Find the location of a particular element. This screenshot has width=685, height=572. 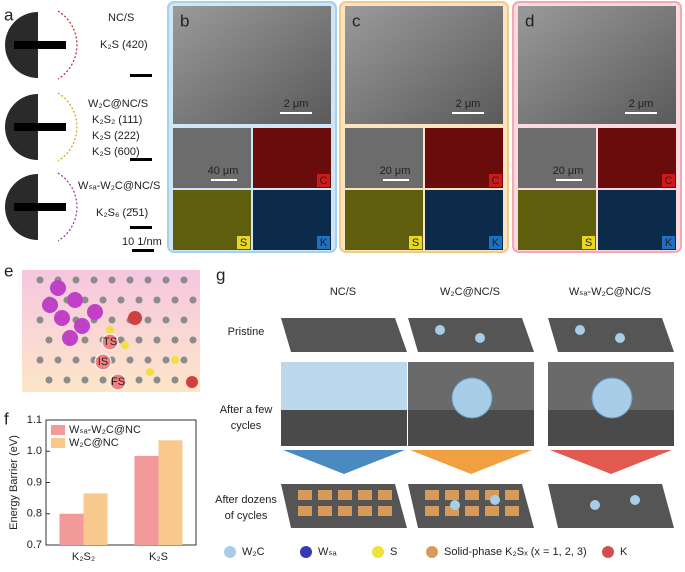

label: C is located at coordinates (324, 181).